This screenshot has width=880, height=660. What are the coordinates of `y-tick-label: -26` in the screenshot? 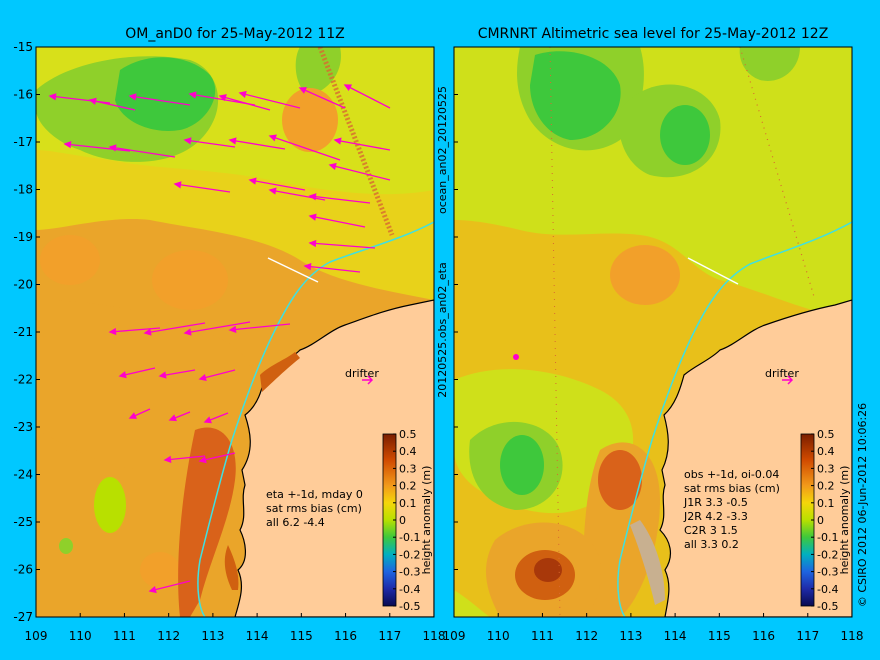 It's located at (23, 570).